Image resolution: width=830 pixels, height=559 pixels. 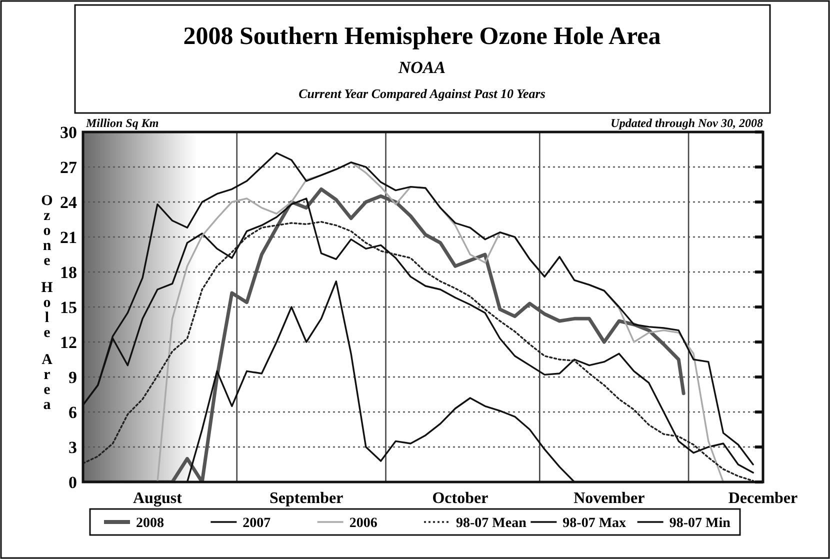 What do you see at coordinates (422, 93) in the screenshot?
I see `text: Current Year Compared Against Past 10 Years` at bounding box center [422, 93].